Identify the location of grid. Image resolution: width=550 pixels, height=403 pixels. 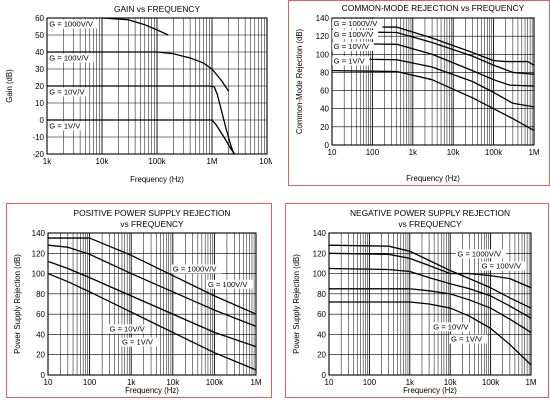
(152, 304).